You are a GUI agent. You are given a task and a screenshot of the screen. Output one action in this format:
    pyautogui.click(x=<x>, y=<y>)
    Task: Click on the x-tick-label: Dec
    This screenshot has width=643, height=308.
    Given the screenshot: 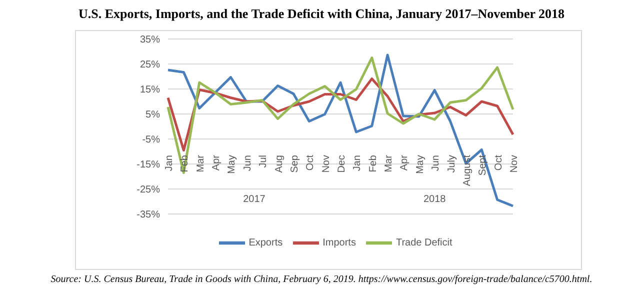 What is the action you would take?
    pyautogui.click(x=342, y=164)
    